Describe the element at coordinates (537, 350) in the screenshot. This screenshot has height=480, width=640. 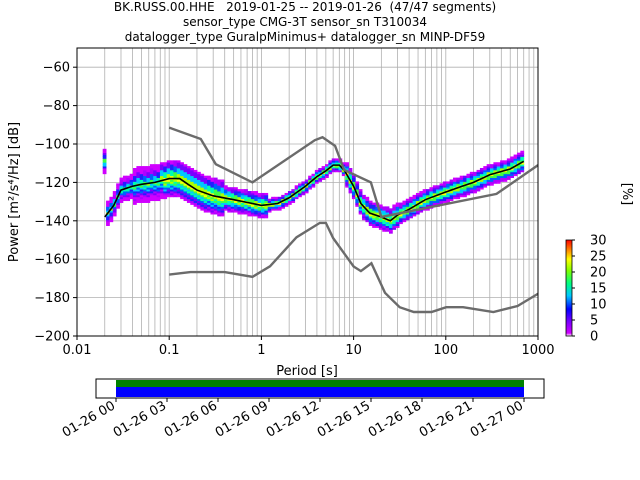
I see `x-tick-label: 1000` at that location.